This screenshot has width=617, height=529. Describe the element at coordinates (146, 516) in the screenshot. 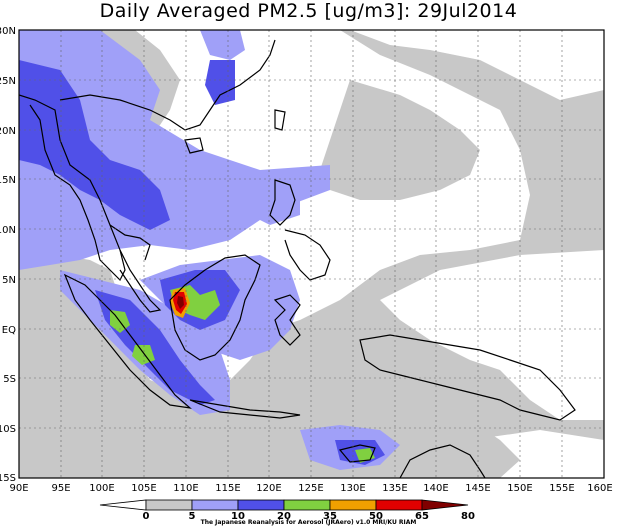

I see `colorbar-label: 0` at that location.